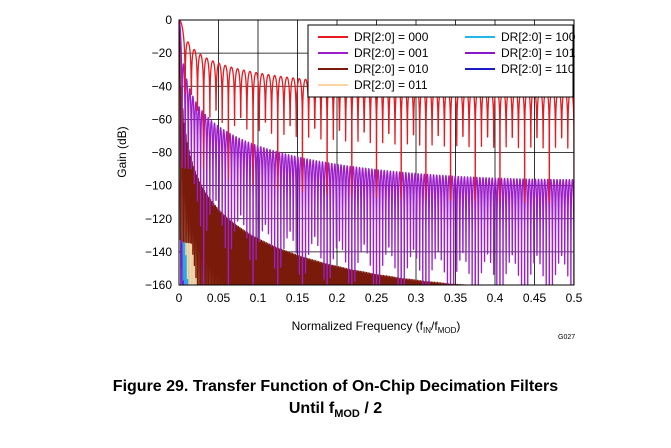 Image resolution: width=671 pixels, height=448 pixels. What do you see at coordinates (122, 151) in the screenshot?
I see `y-axis-label: Gain (dB)` at bounding box center [122, 151].